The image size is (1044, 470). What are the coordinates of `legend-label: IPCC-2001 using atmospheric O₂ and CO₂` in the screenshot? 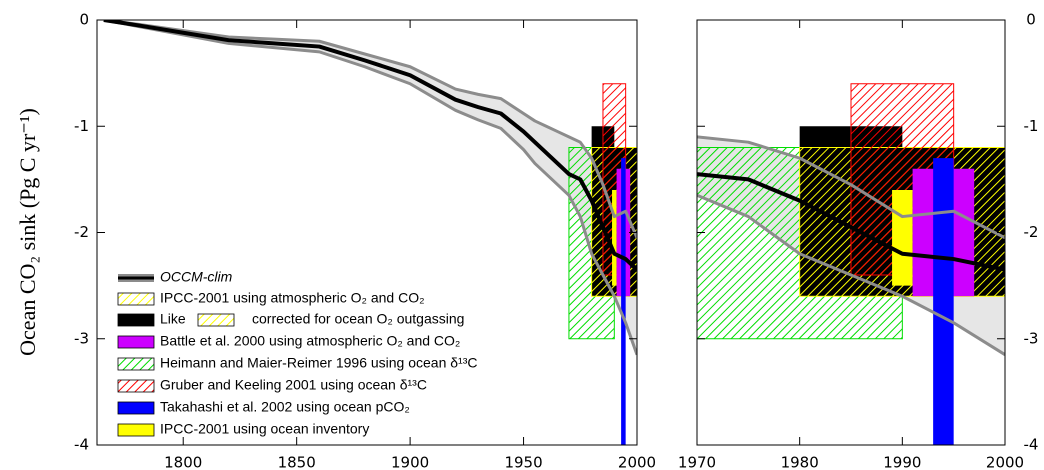 It's located at (292, 298).